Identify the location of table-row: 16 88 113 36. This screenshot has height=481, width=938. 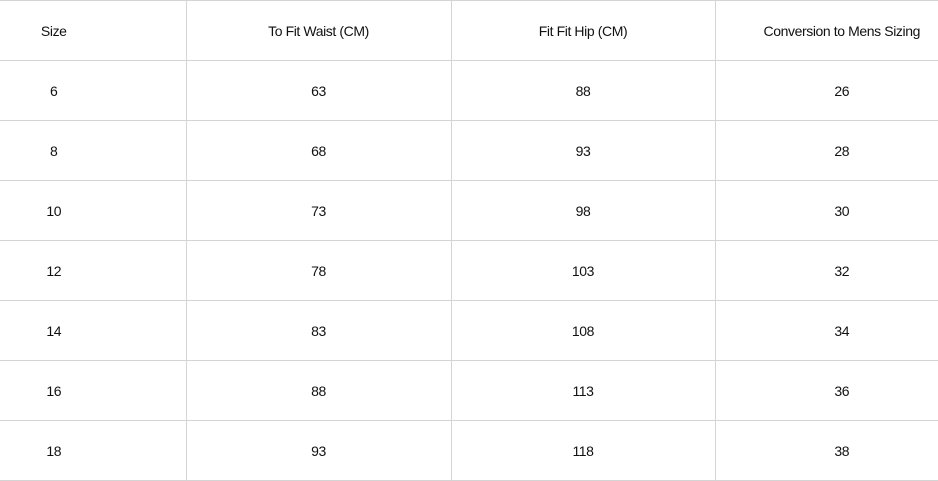
(469, 390).